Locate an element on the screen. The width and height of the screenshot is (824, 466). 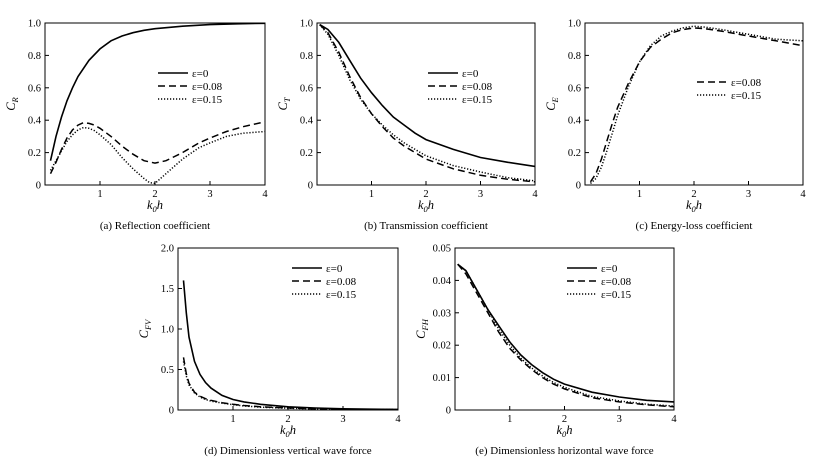
panel-caption: (e) Dimensionless horizontal wave force is located at coordinates (564, 451).